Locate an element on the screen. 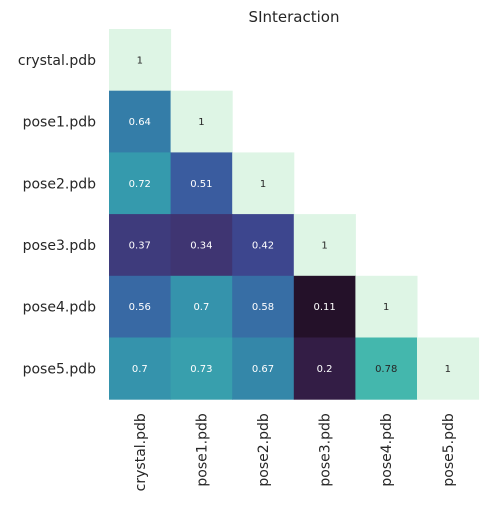 The image size is (488, 508). cell-value-label-1-0: 0.64 is located at coordinates (140, 122).